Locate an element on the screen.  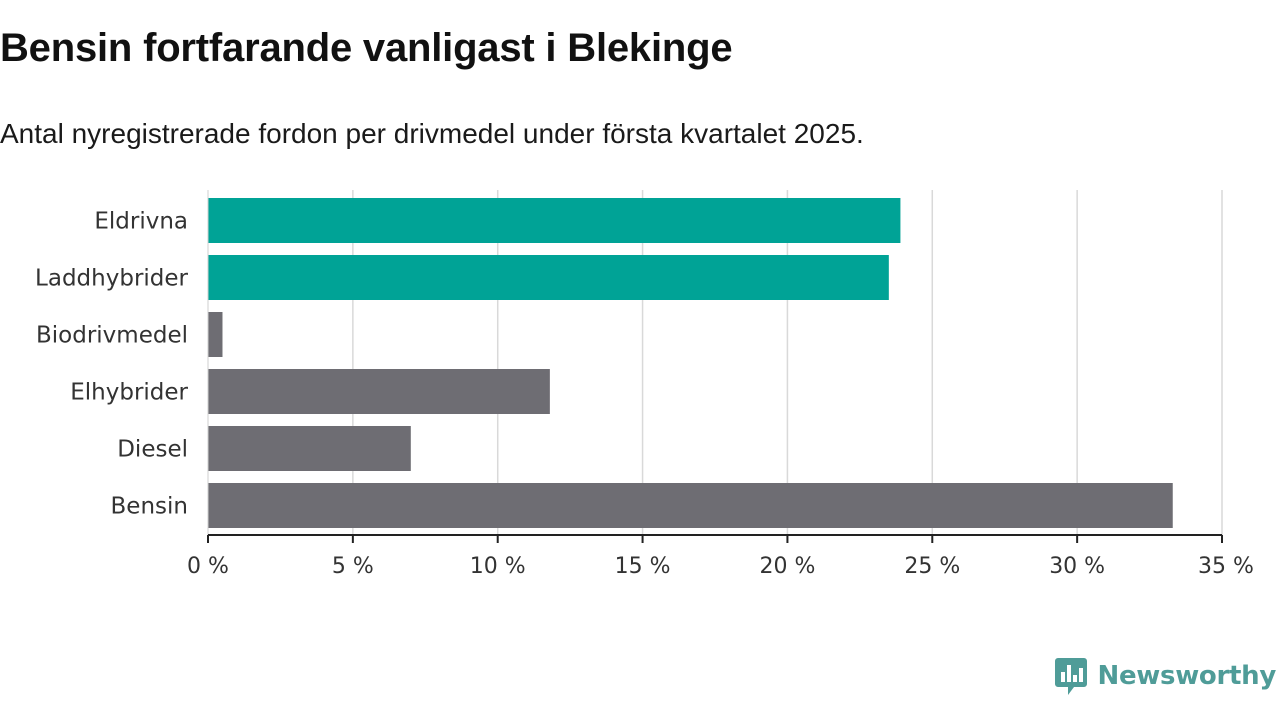
bar-chart-speech-bubble-icon is located at coordinates (1070, 676).